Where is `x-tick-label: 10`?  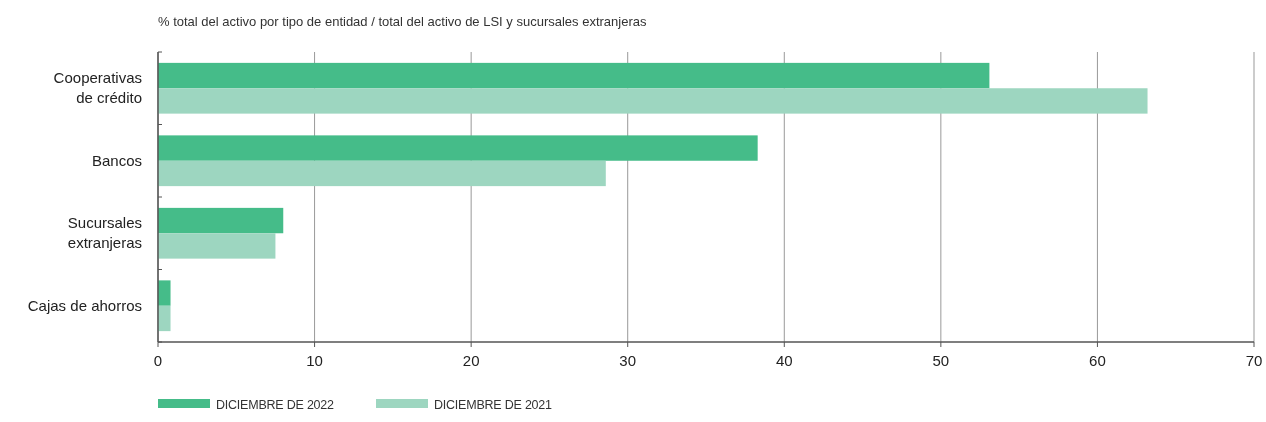 x-tick-label: 10 is located at coordinates (314, 360).